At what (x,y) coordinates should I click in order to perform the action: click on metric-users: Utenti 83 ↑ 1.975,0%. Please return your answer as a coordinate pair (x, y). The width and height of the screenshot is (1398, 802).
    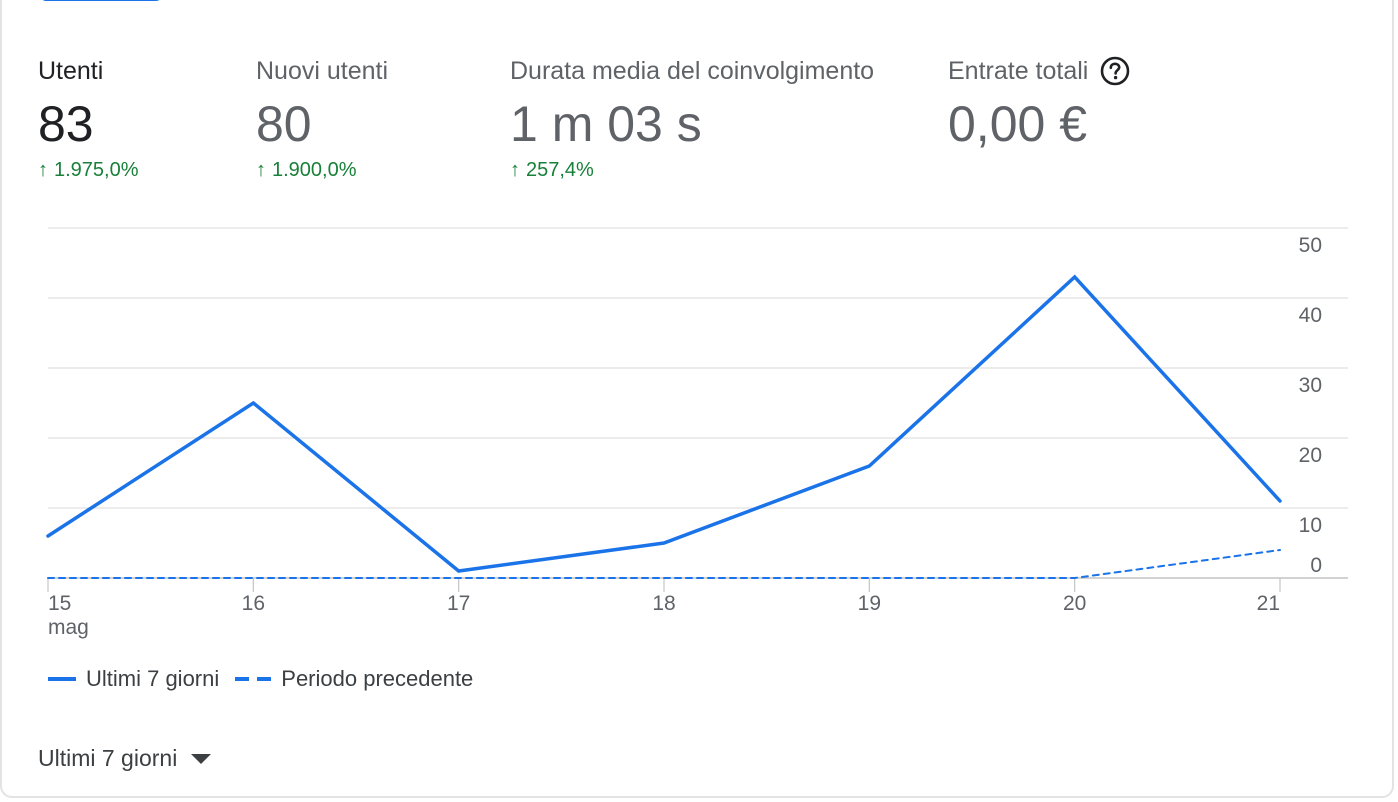
    Looking at the image, I should click on (88, 119).